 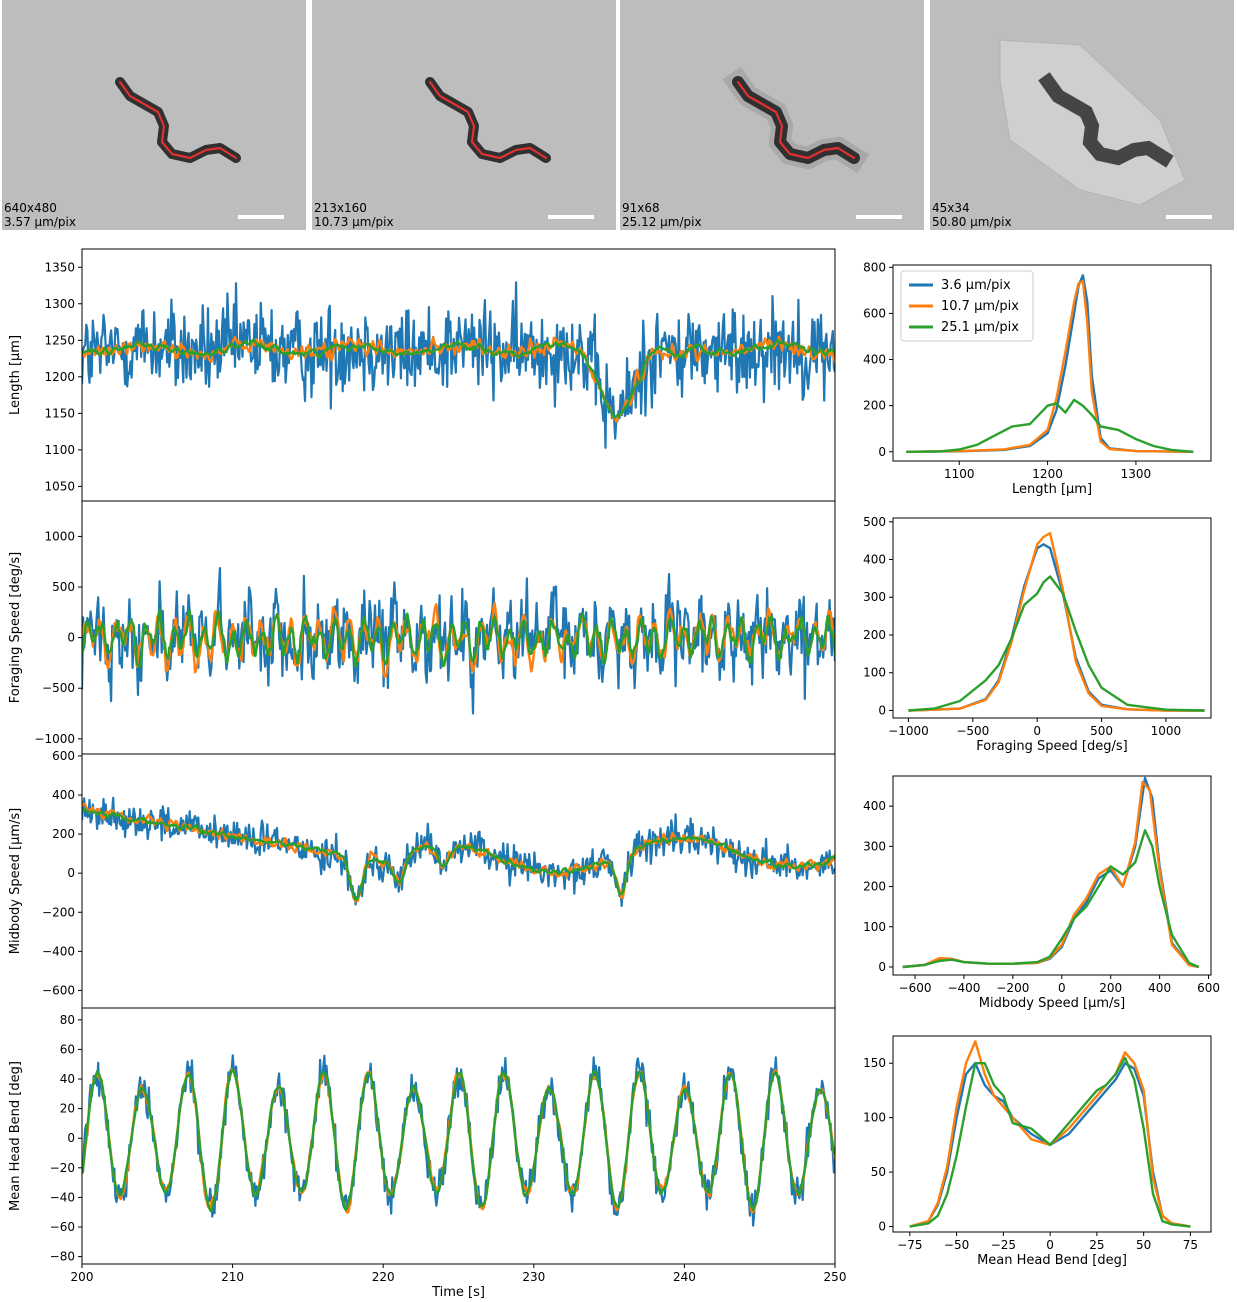 What do you see at coordinates (458, 1292) in the screenshot?
I see `x-axis-label: Time [s]` at bounding box center [458, 1292].